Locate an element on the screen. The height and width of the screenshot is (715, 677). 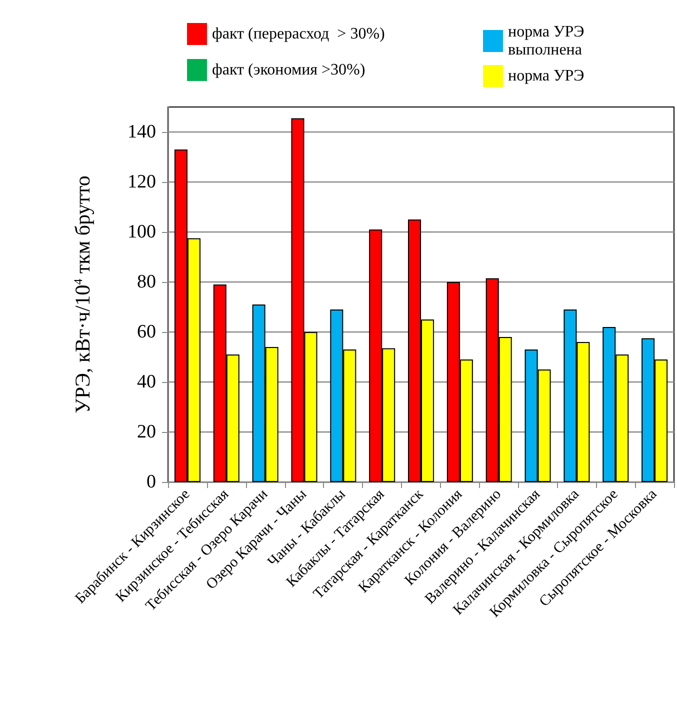
y-tick-label: 40 is located at coordinates (146, 382).